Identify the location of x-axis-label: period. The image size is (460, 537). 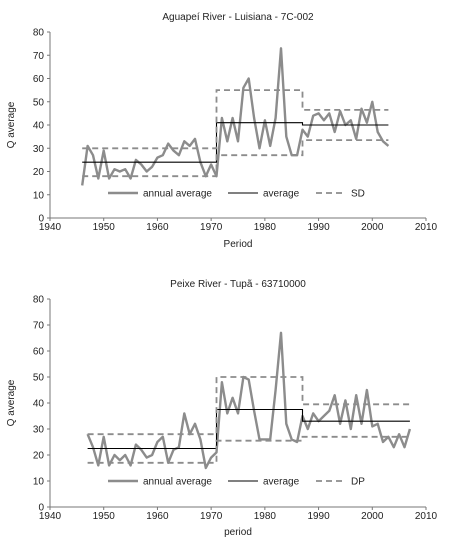
(238, 532).